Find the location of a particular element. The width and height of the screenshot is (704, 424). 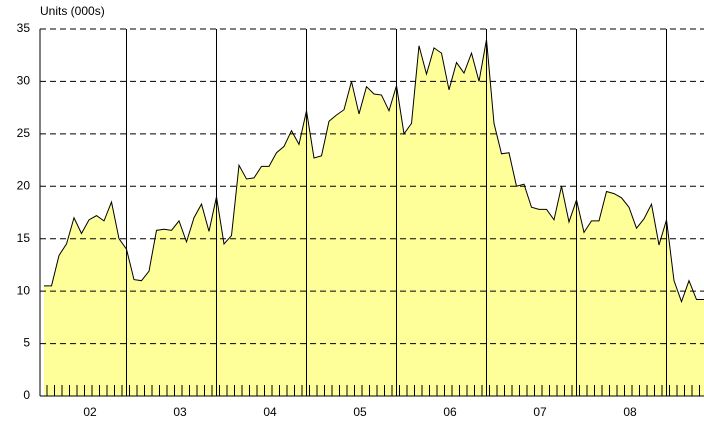

y-tick-label: 10 is located at coordinates (24, 290).